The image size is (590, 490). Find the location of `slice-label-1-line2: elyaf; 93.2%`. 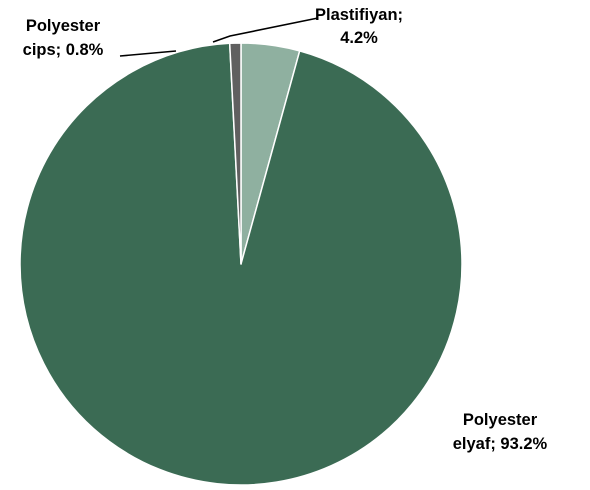

slice-label-1-line2: elyaf; 93.2% is located at coordinates (500, 444).